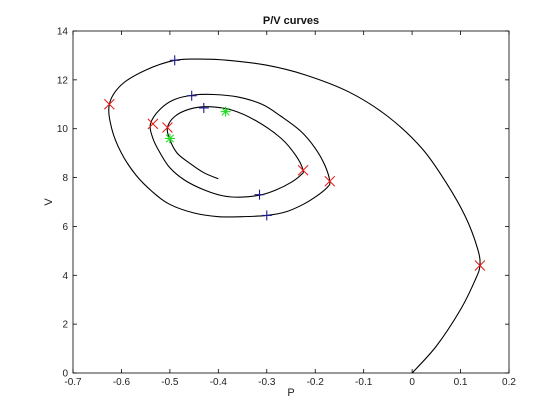 The width and height of the screenshot is (560, 420). I want to click on y-tick-label: 10, so click(63, 129).